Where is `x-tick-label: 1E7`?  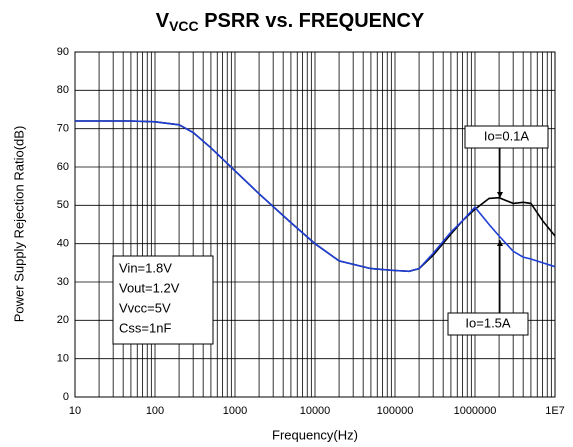 x-tick-label: 1E7 is located at coordinates (555, 411).